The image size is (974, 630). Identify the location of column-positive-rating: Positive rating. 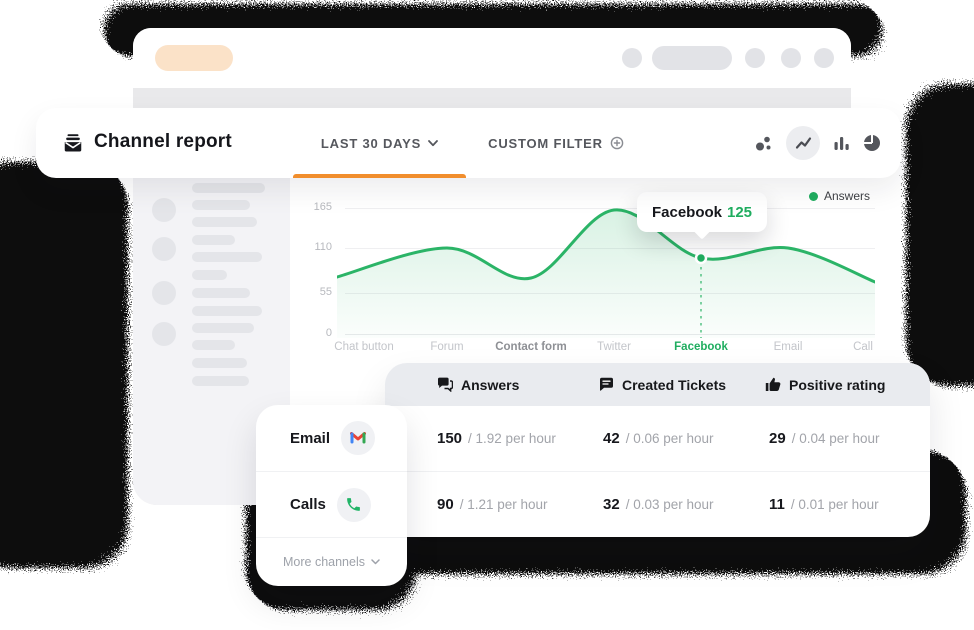
(837, 384).